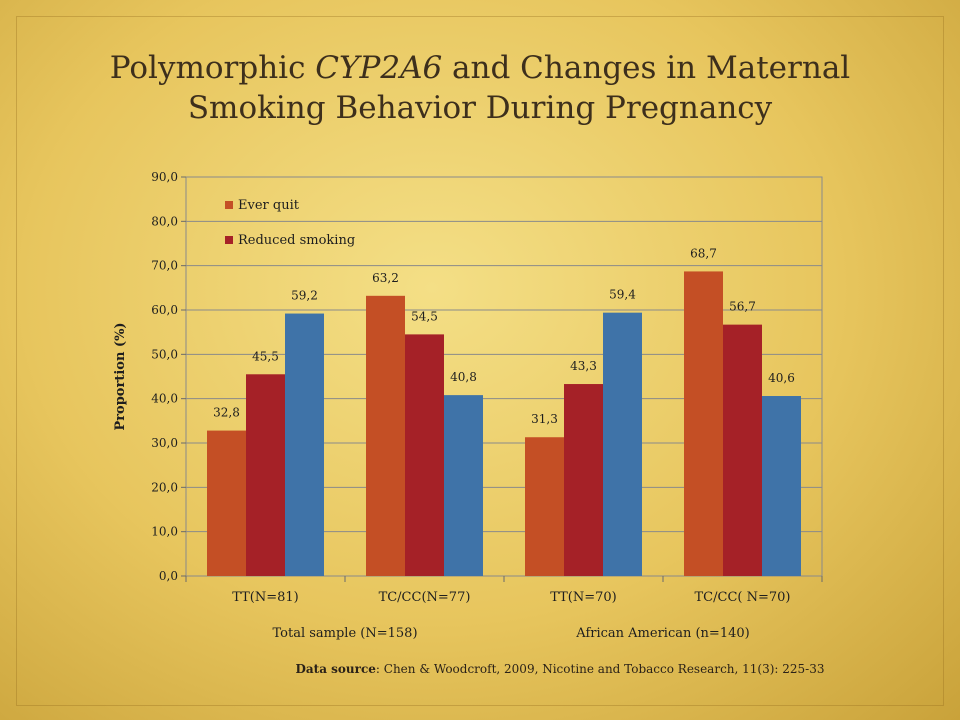 The width and height of the screenshot is (960, 720). What do you see at coordinates (480, 108) in the screenshot?
I see `title-line-2: Smoking Behavior During Pregnancy` at bounding box center [480, 108].